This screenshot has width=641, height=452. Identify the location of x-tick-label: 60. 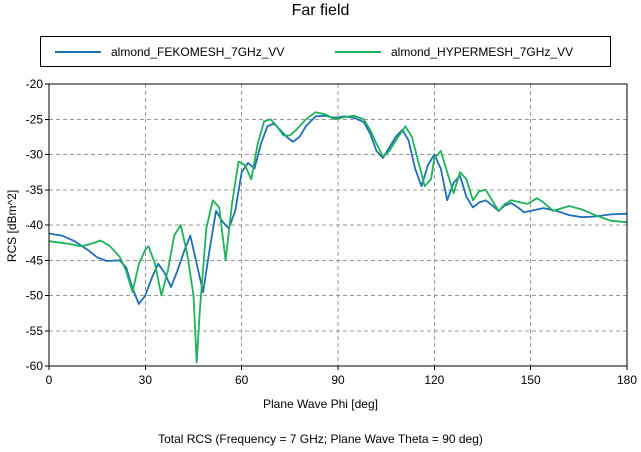
(242, 380).